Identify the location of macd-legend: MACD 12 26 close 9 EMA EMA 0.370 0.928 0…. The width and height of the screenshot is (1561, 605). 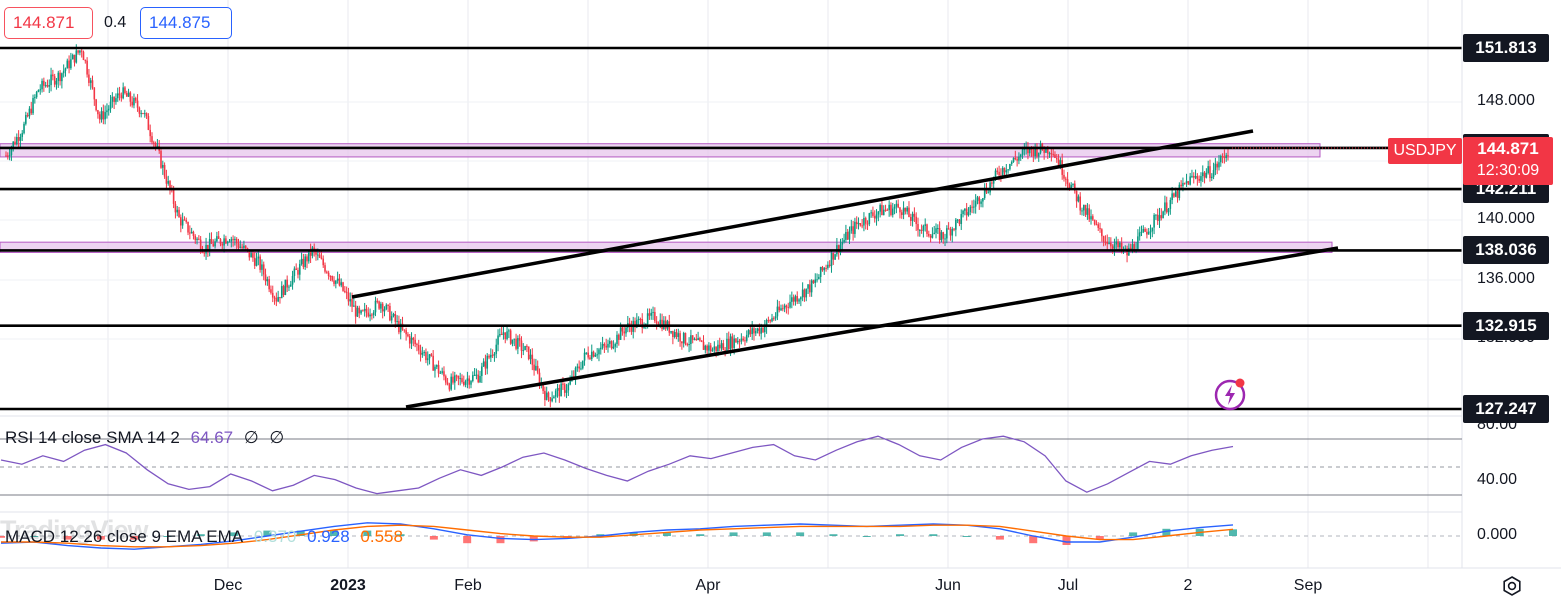
(207, 537).